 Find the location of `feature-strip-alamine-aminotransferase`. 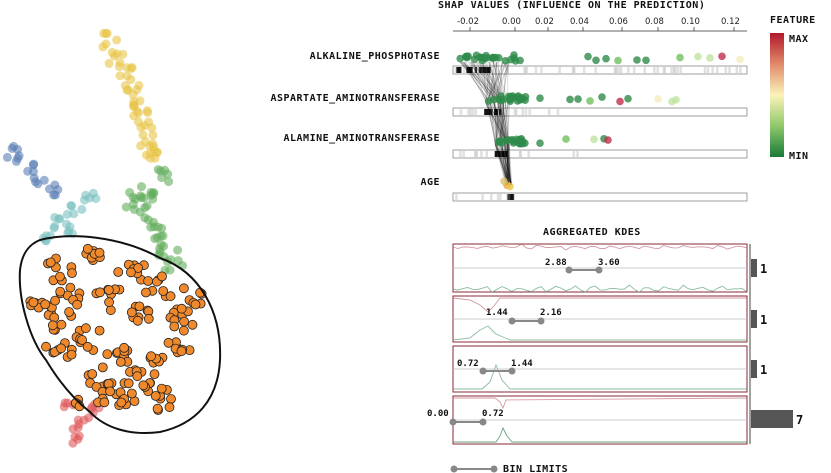

feature-strip-alamine-aminotransferase is located at coordinates (600, 154).